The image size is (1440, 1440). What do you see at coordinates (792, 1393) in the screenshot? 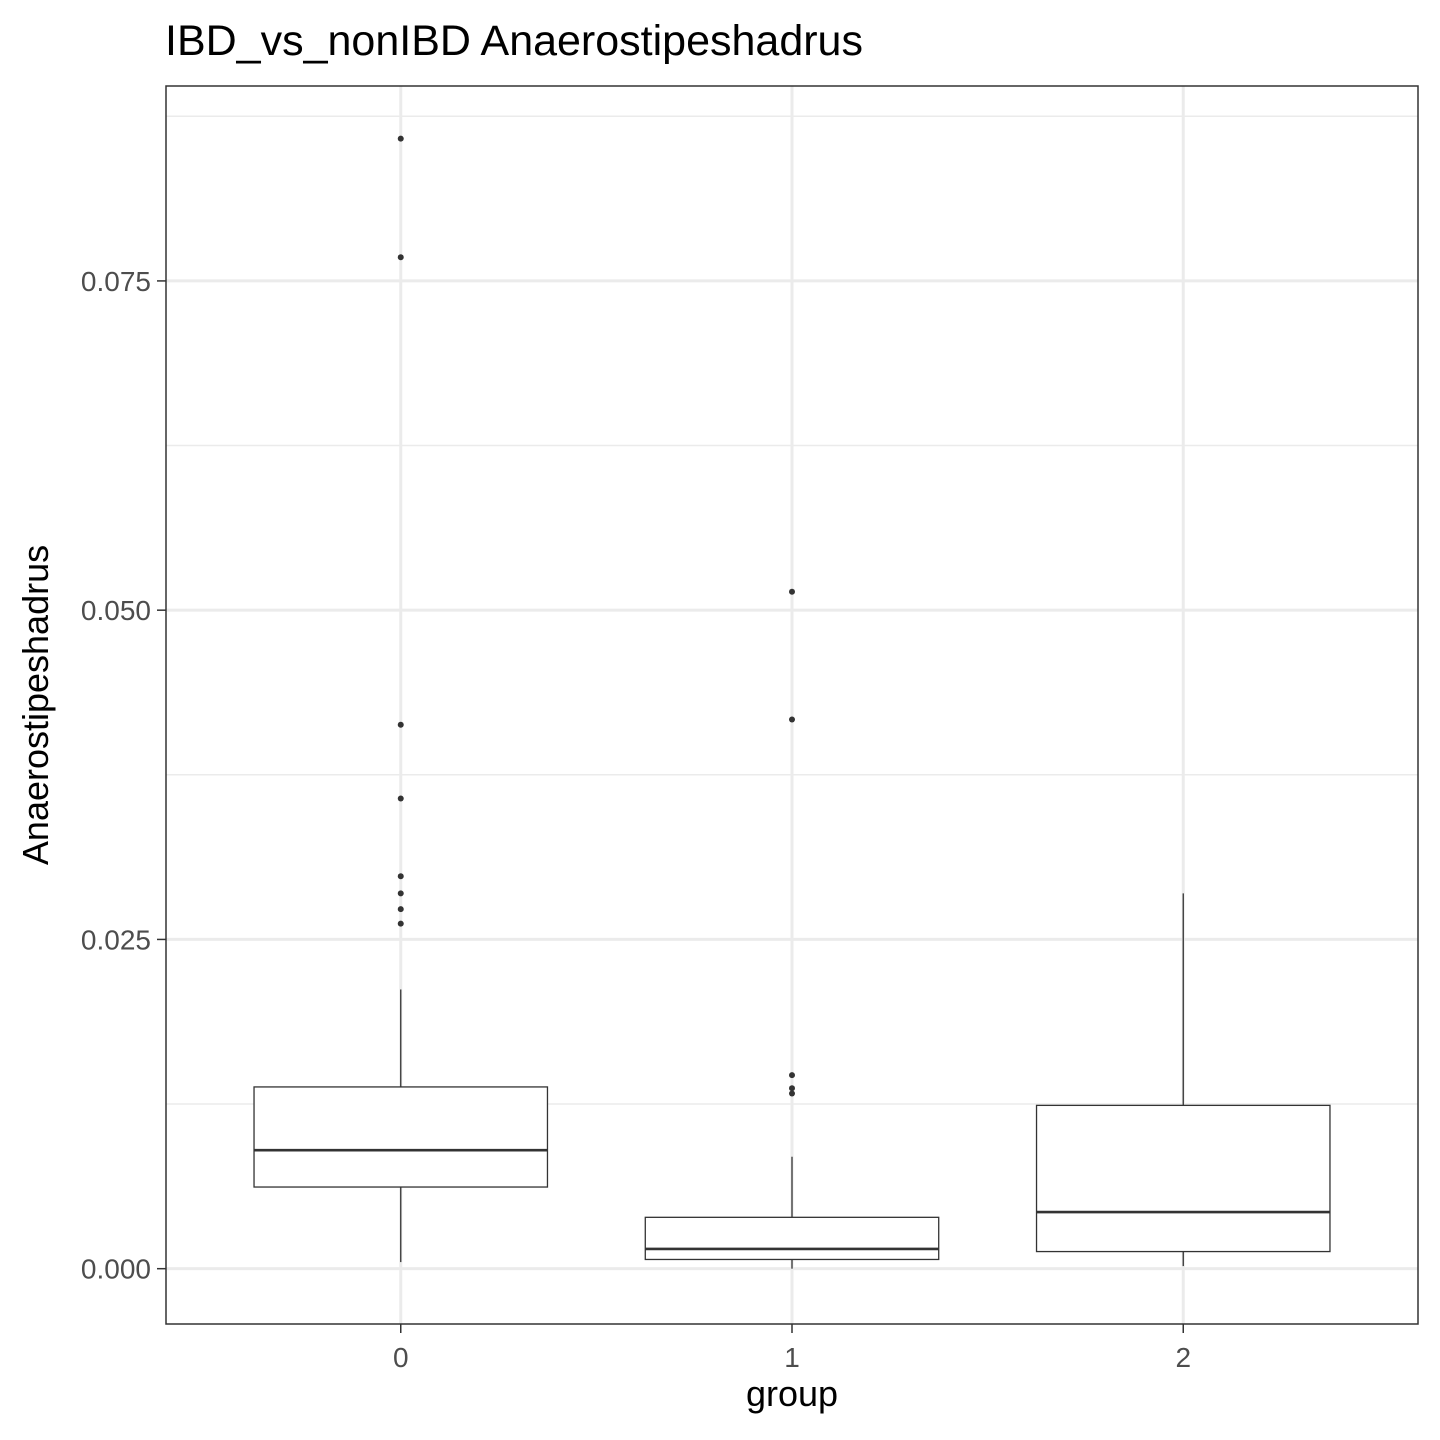
I see `x-axis-title: group` at bounding box center [792, 1393].